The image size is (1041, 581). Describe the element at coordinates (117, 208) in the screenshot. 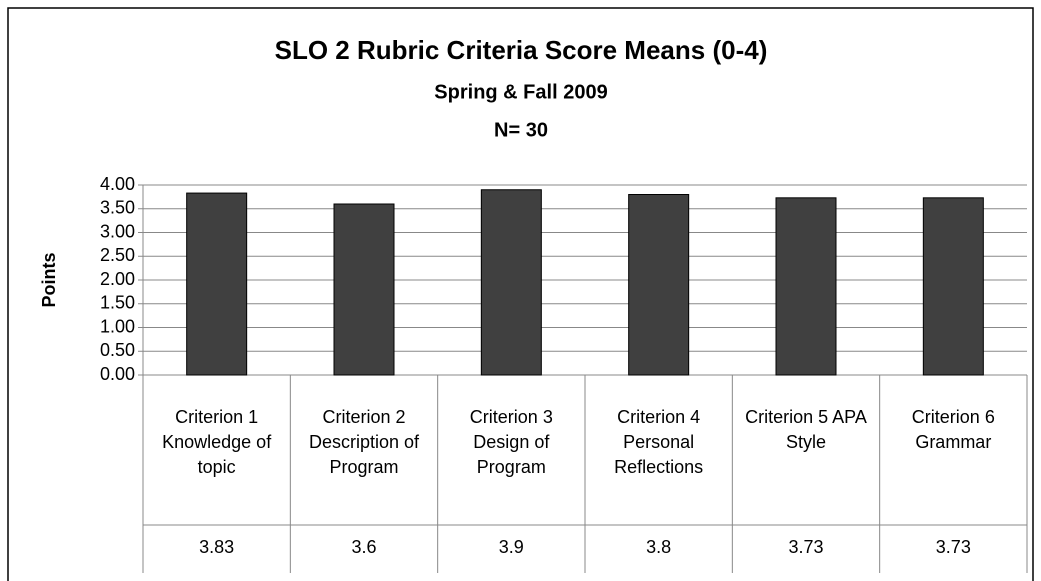

I see `y-tick-label: 3.50` at that location.